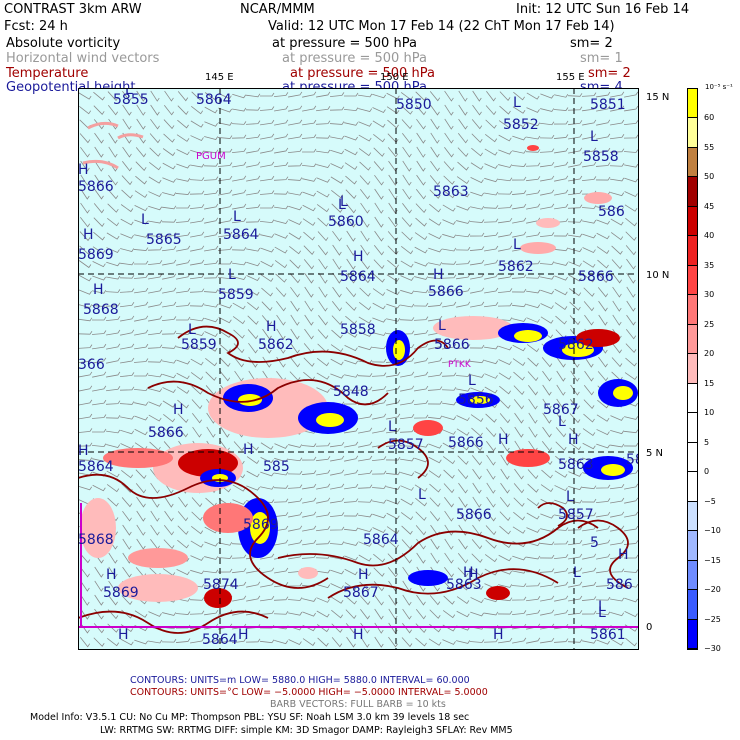 This screenshot has height=740, width=740. I want to click on model-name: CONTRAST 3km ARW, so click(73, 9).